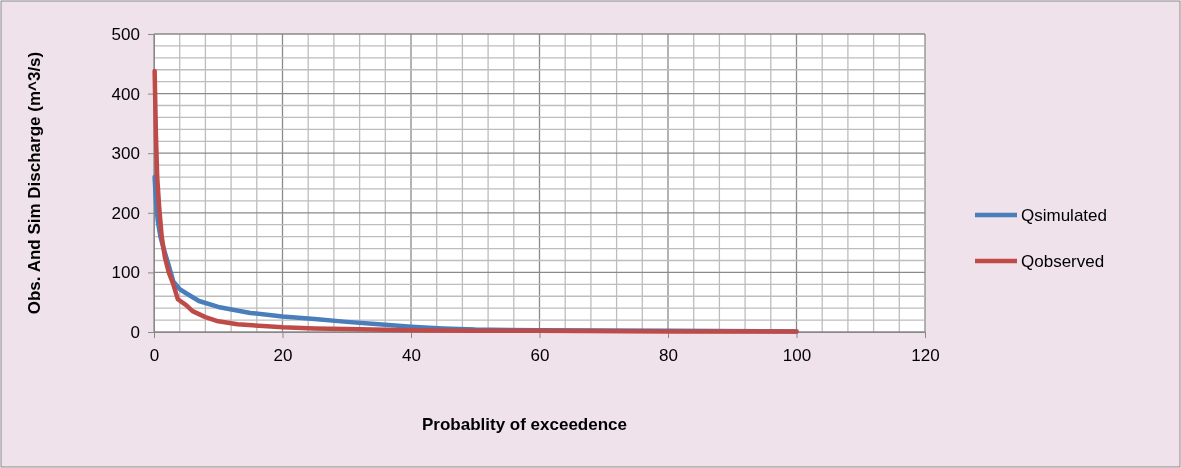  Describe the element at coordinates (125, 273) in the screenshot. I see `y-tick-label: 100` at that location.